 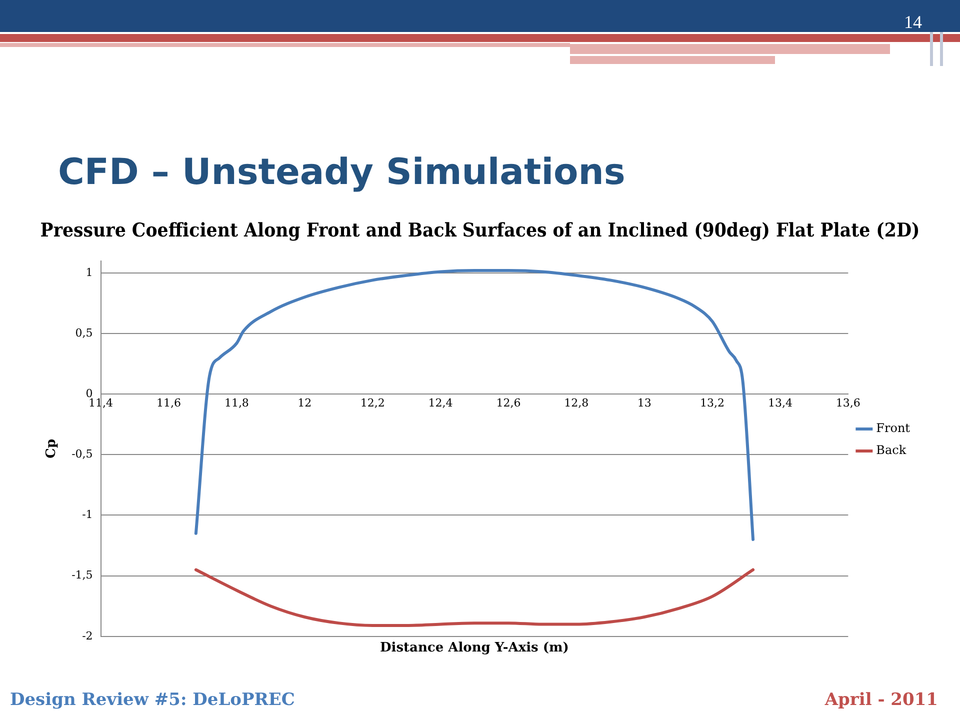 What do you see at coordinates (780, 403) in the screenshot?
I see `x-tick-label: 13,4` at bounding box center [780, 403].